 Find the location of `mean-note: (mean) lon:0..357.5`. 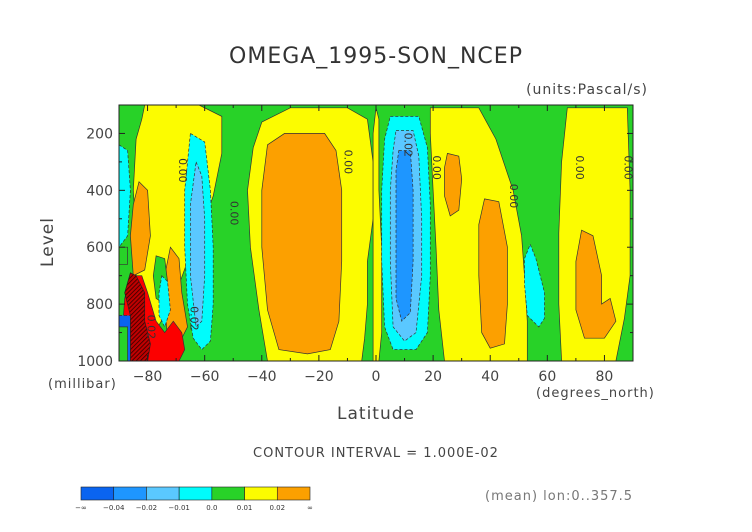

mean-note: (mean) lon:0..357.5 is located at coordinates (559, 496).